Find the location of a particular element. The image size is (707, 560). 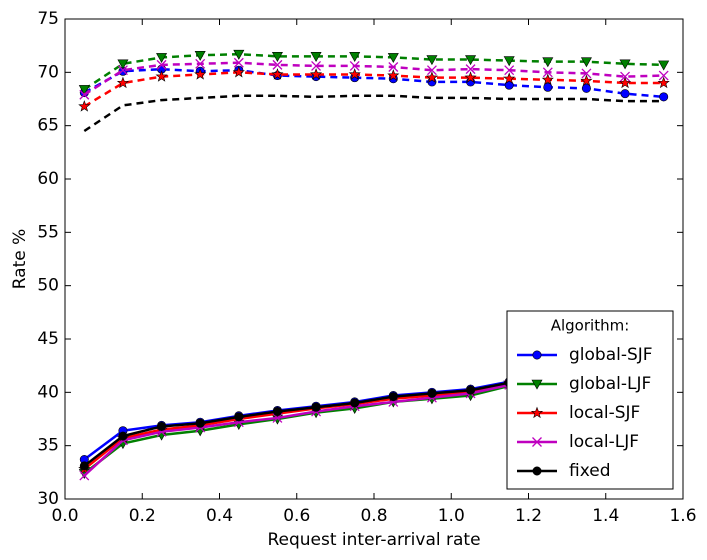

x-tick-label: 0.0 is located at coordinates (64, 516).